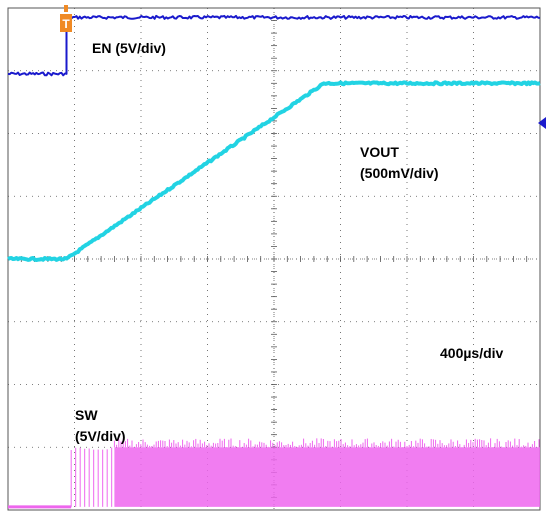 The width and height of the screenshot is (548, 516). Describe the element at coordinates (86, 415) in the screenshot. I see `sw-label-line1: SW` at that location.